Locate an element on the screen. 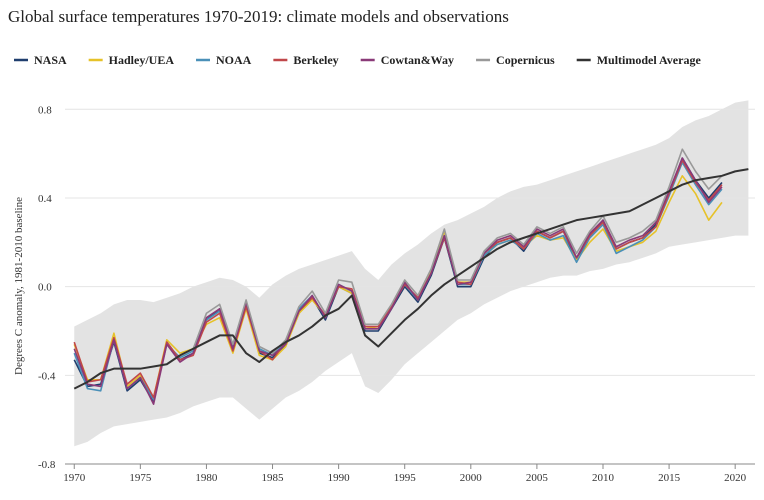  x-tick-label: 2010 is located at coordinates (603, 478).